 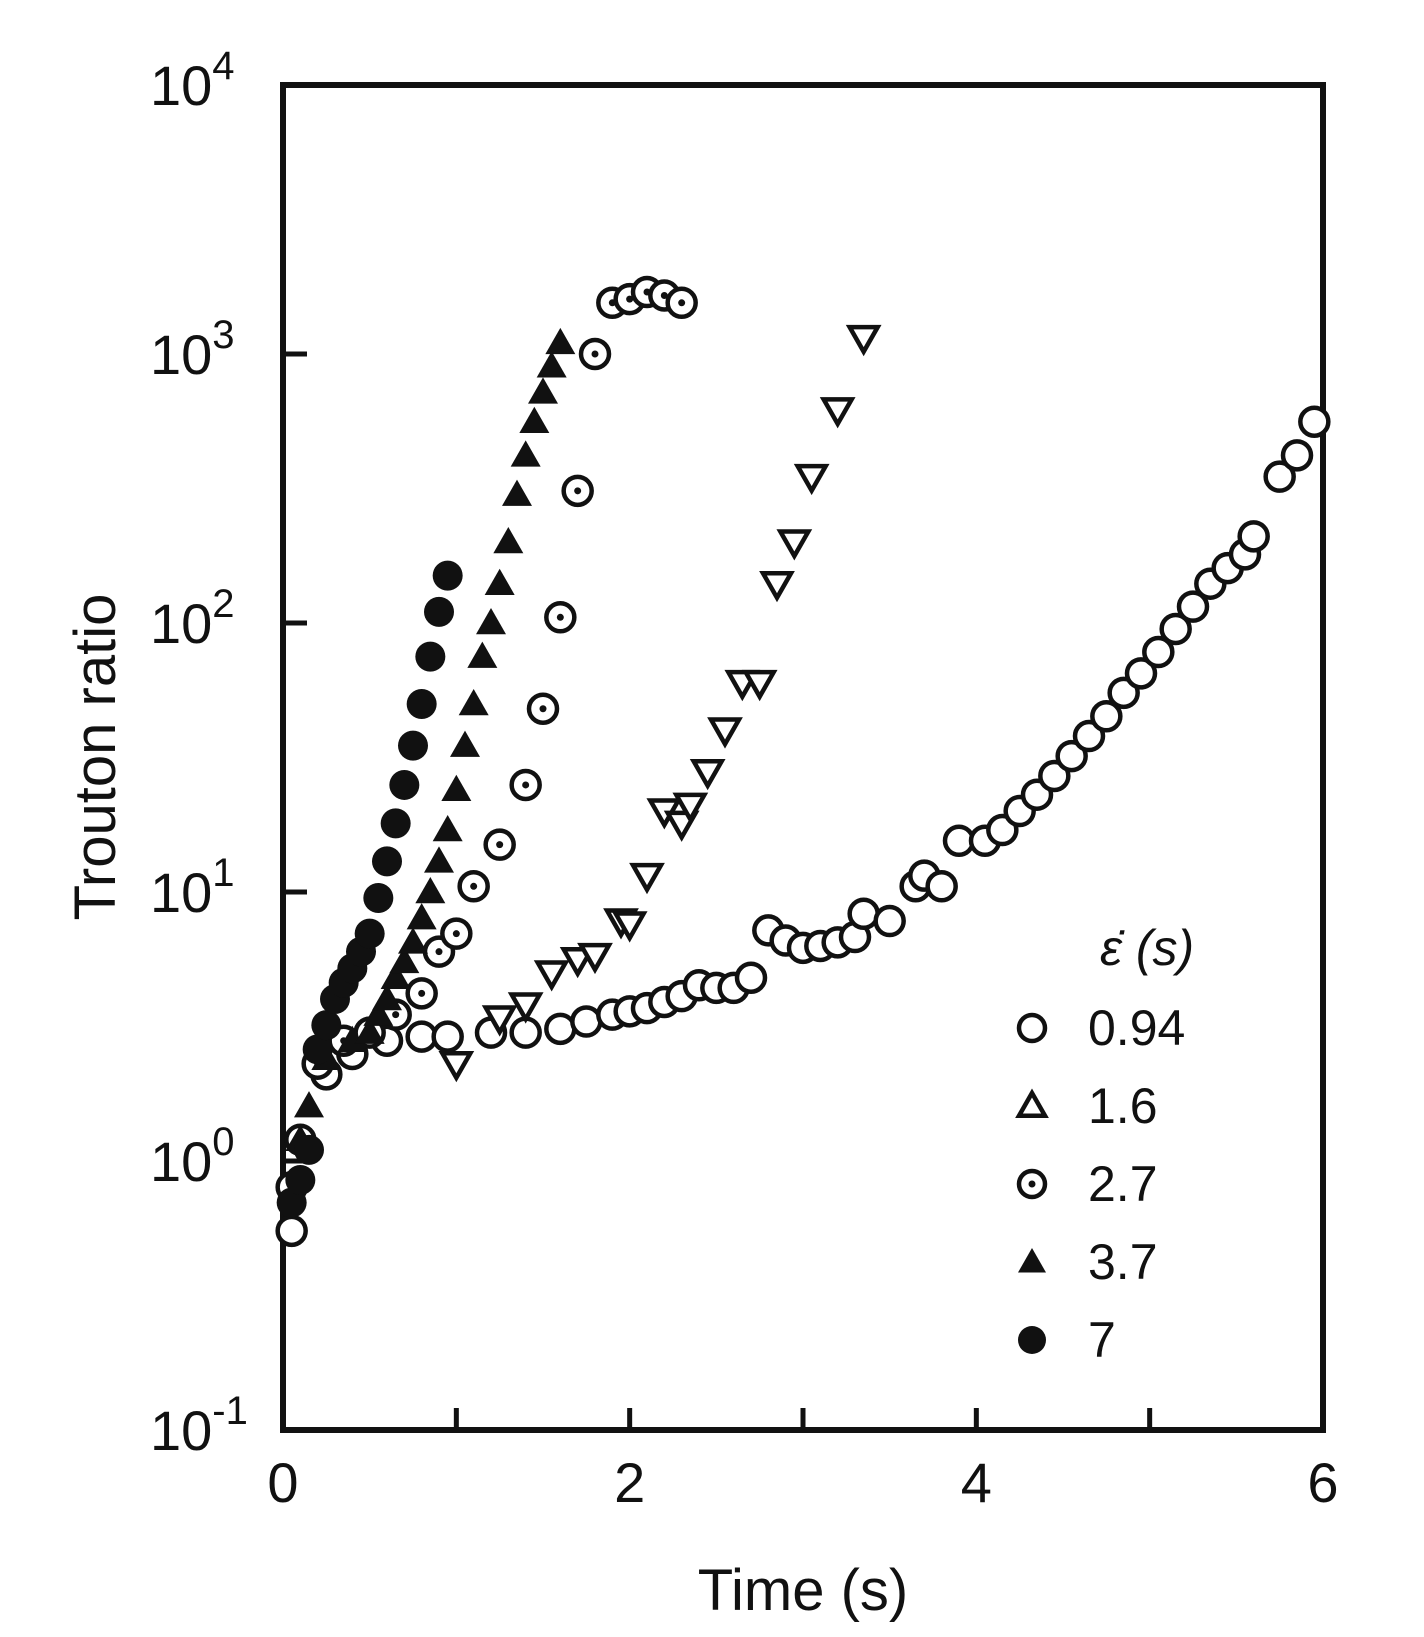 What do you see at coordinates (1147, 948) in the screenshot?
I see `legend-title: ε̇ (s)` at bounding box center [1147, 948].